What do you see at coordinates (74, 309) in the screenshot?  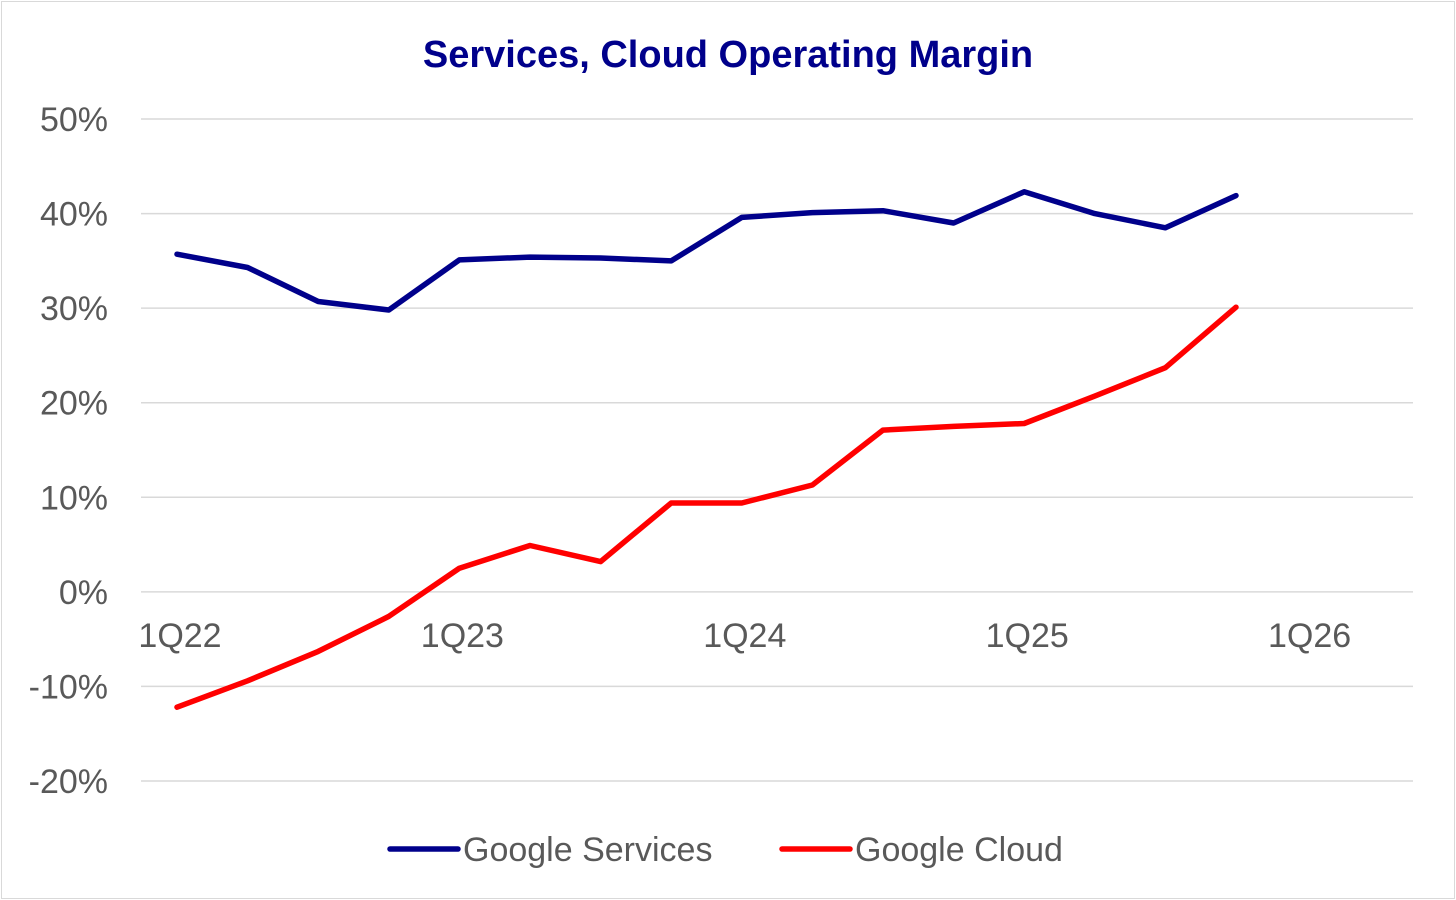 I see `y-tick-label: 30%` at bounding box center [74, 309].